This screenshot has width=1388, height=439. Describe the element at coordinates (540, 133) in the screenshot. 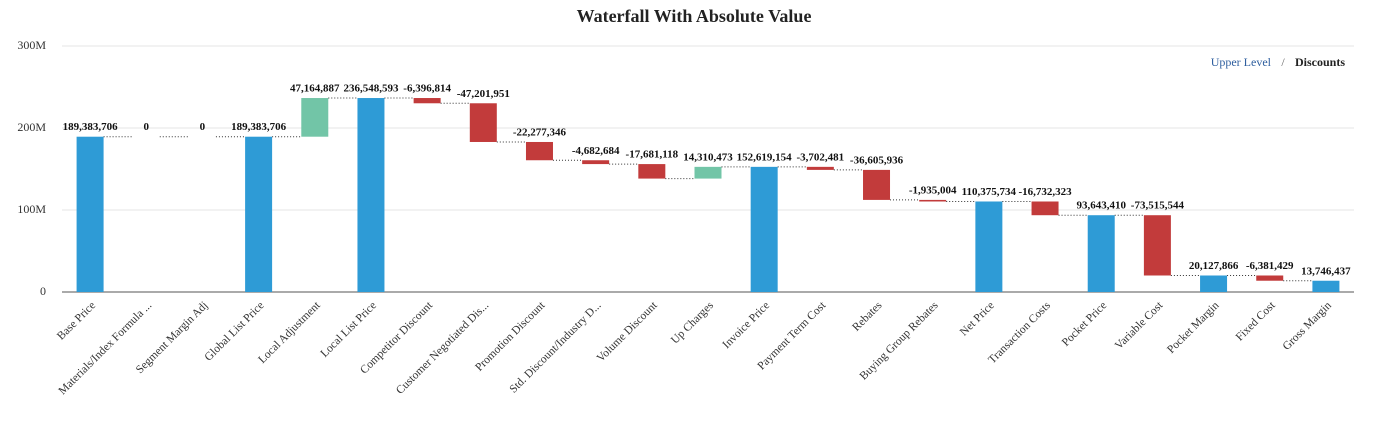

I see `value-label: -22,277,346` at that location.